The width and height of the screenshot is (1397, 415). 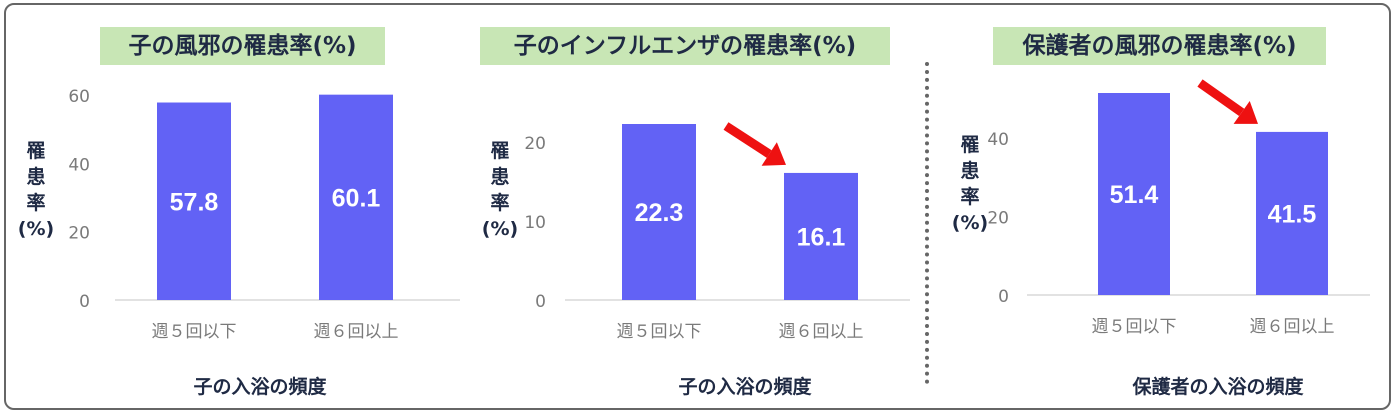 What do you see at coordinates (194, 332) in the screenshot?
I see `chart-1-category-label-1: 週５回以下` at bounding box center [194, 332].